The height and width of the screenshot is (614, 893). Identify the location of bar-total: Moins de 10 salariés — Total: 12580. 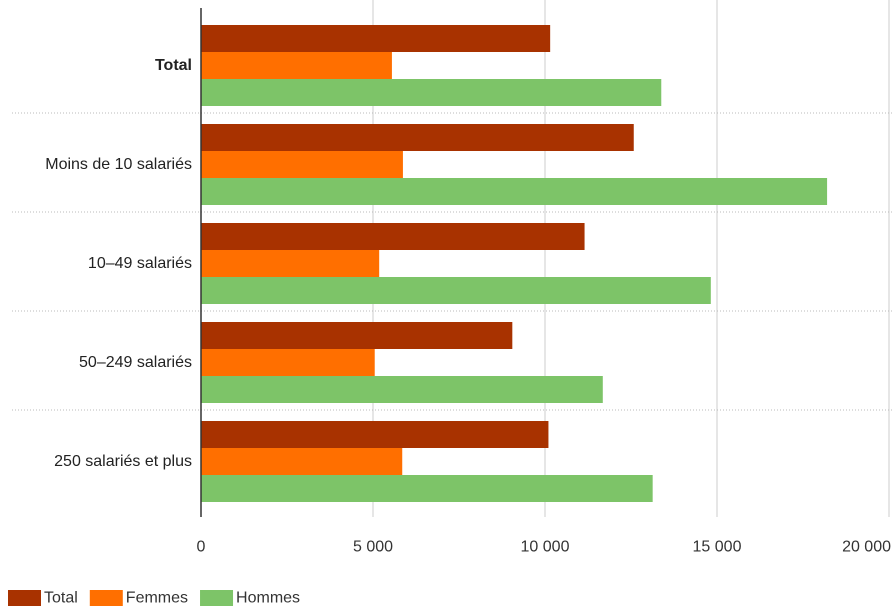
(417, 137).